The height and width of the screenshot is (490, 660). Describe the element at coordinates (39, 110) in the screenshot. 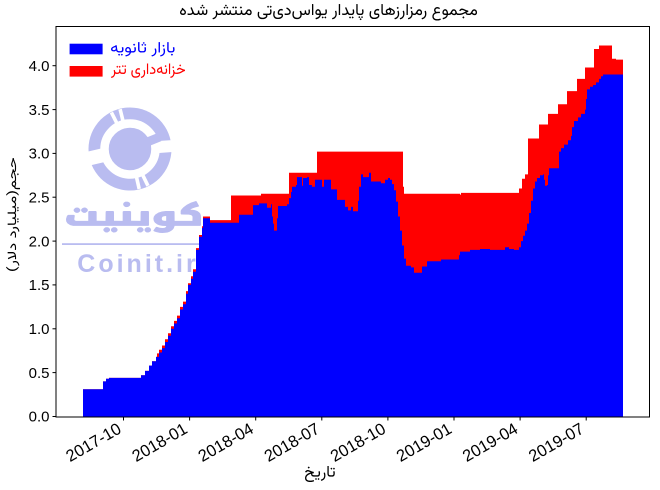

I see `svg-text: 3.5` at that location.